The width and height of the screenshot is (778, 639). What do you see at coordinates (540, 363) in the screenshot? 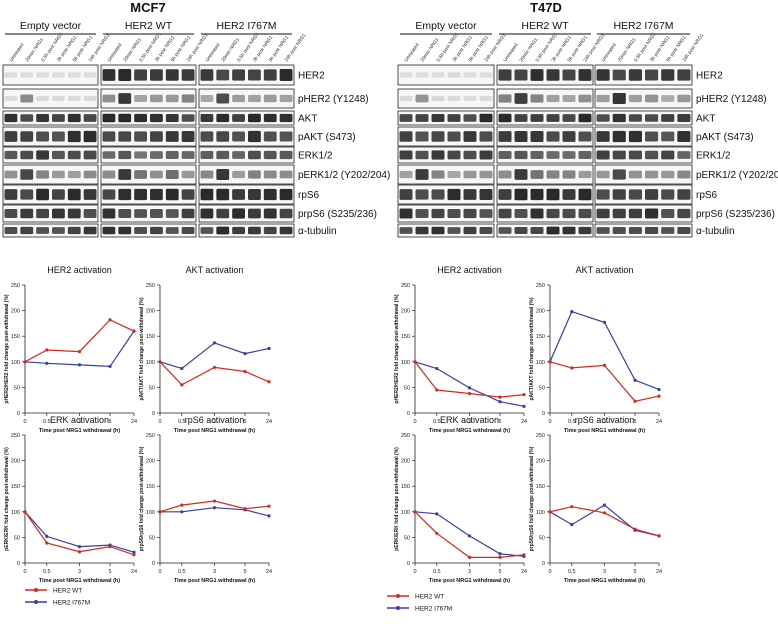
I see `y-tick-label: 100` at bounding box center [540, 363].